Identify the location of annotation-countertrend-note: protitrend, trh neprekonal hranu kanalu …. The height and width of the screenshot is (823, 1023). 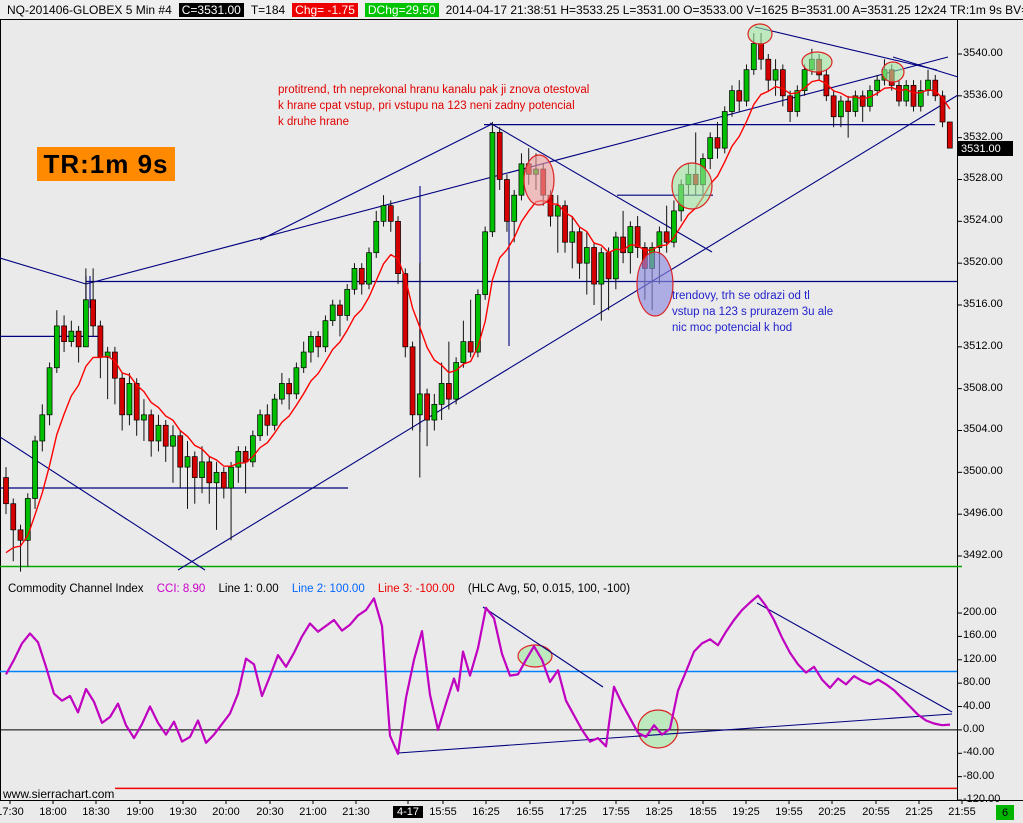
(433, 106).